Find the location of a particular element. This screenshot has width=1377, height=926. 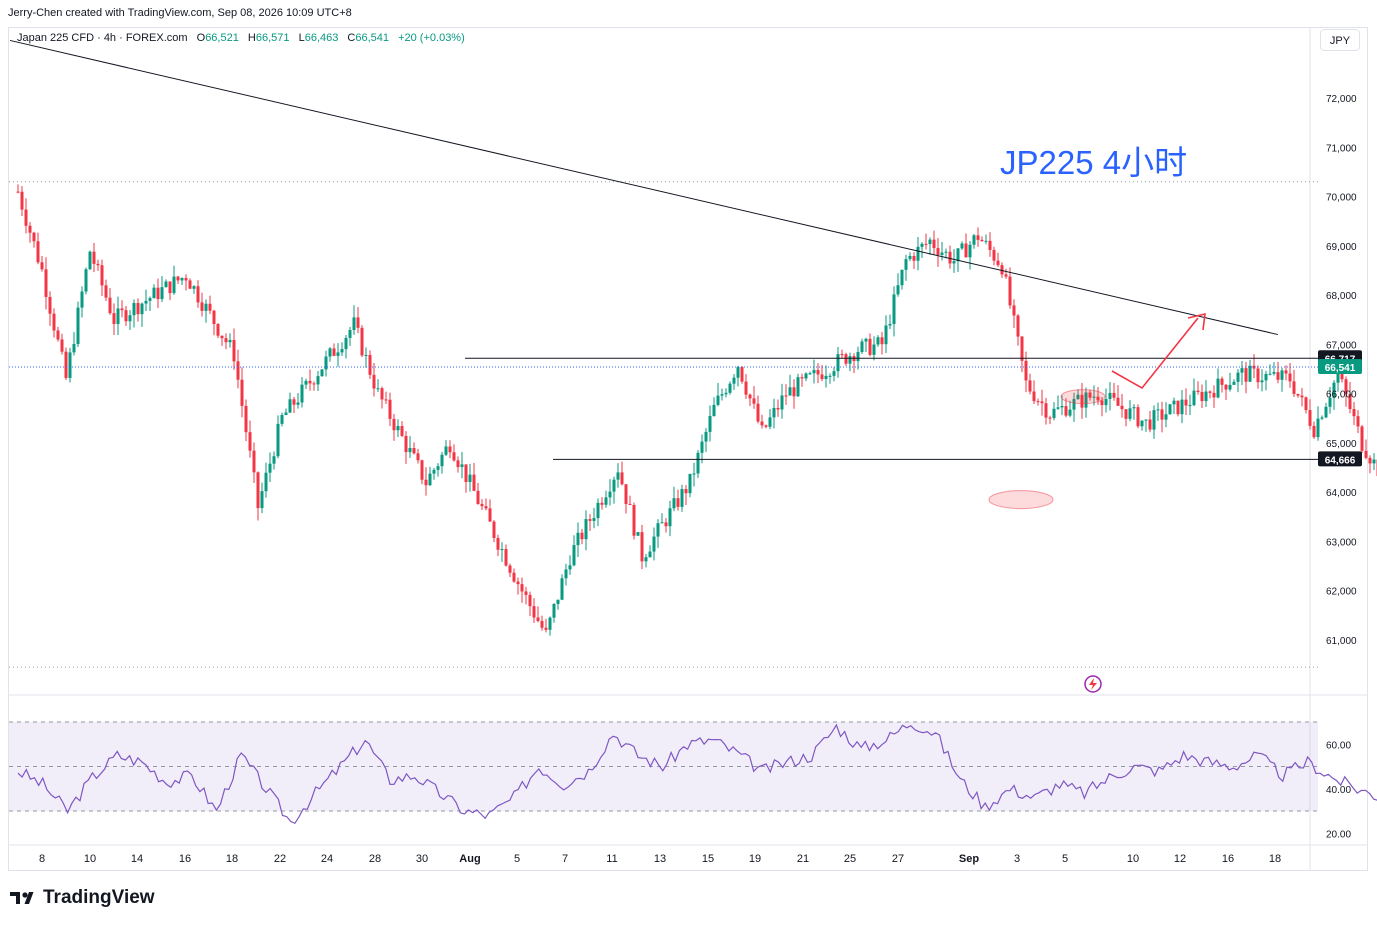

rsi-line is located at coordinates (697, 774).